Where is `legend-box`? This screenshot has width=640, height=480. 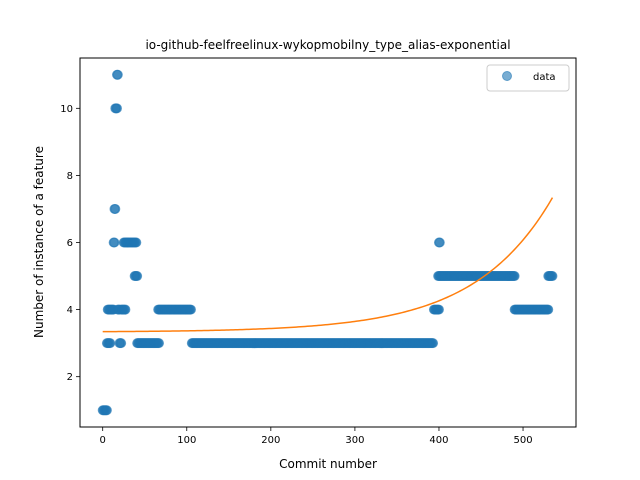 legend-box is located at coordinates (528, 78).